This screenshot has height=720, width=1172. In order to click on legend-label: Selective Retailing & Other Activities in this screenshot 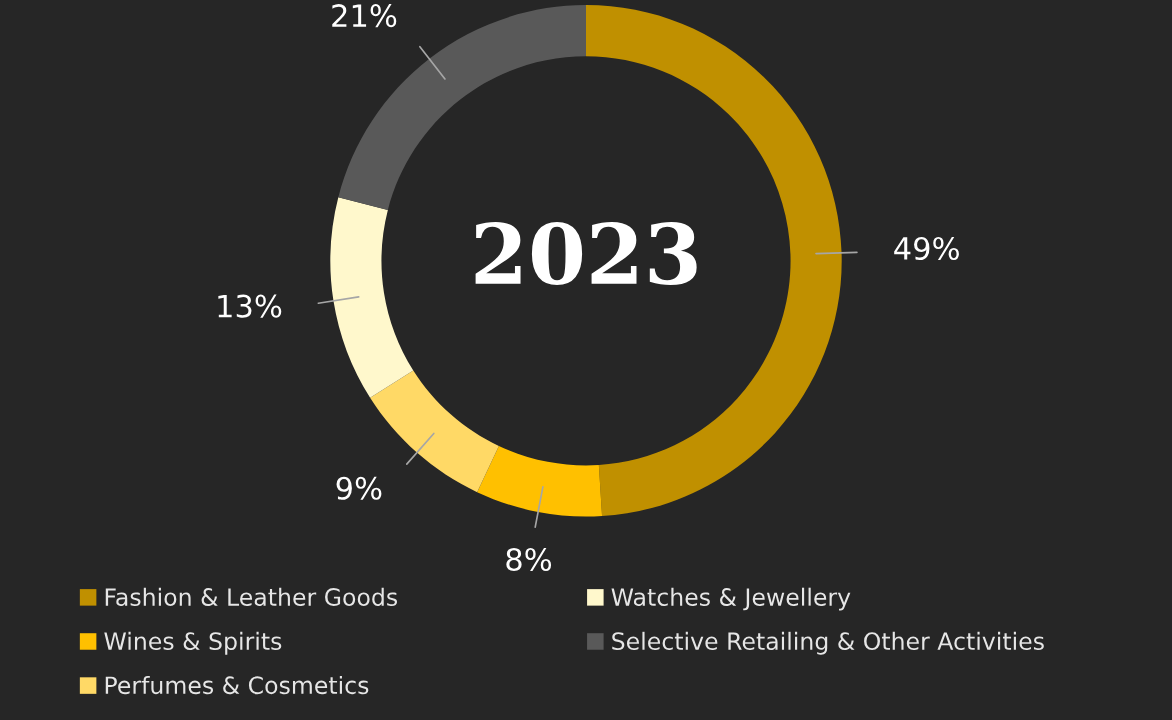, I will do `click(828, 643)`.